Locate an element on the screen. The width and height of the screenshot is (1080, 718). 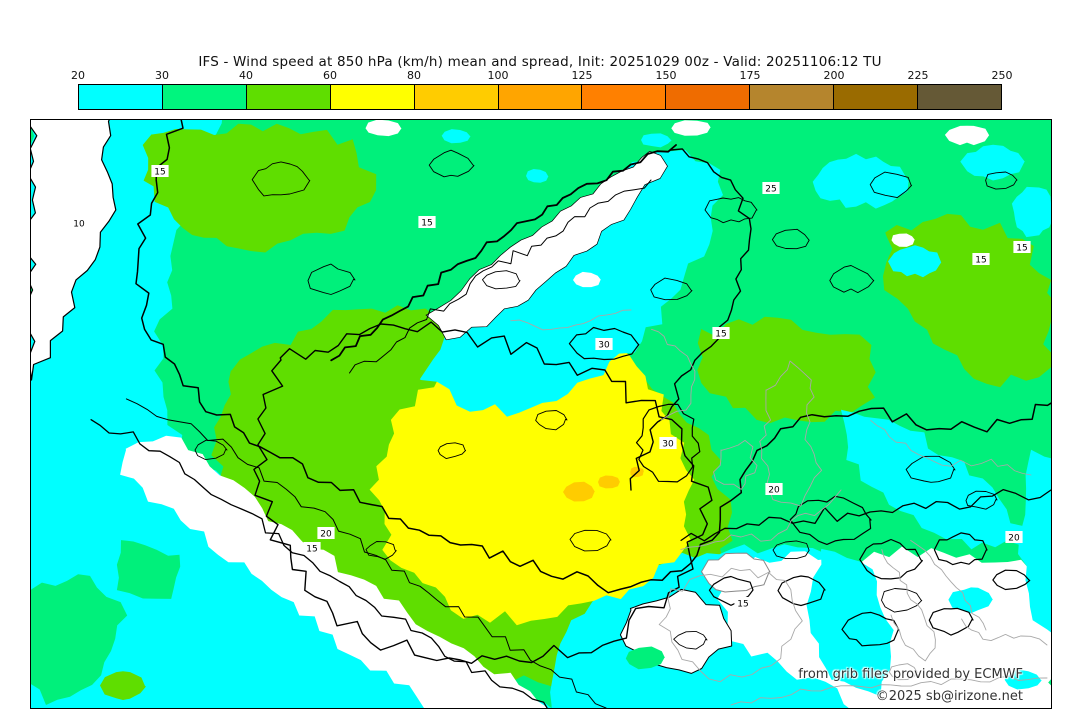
svg-text: 10 is located at coordinates (79, 225).